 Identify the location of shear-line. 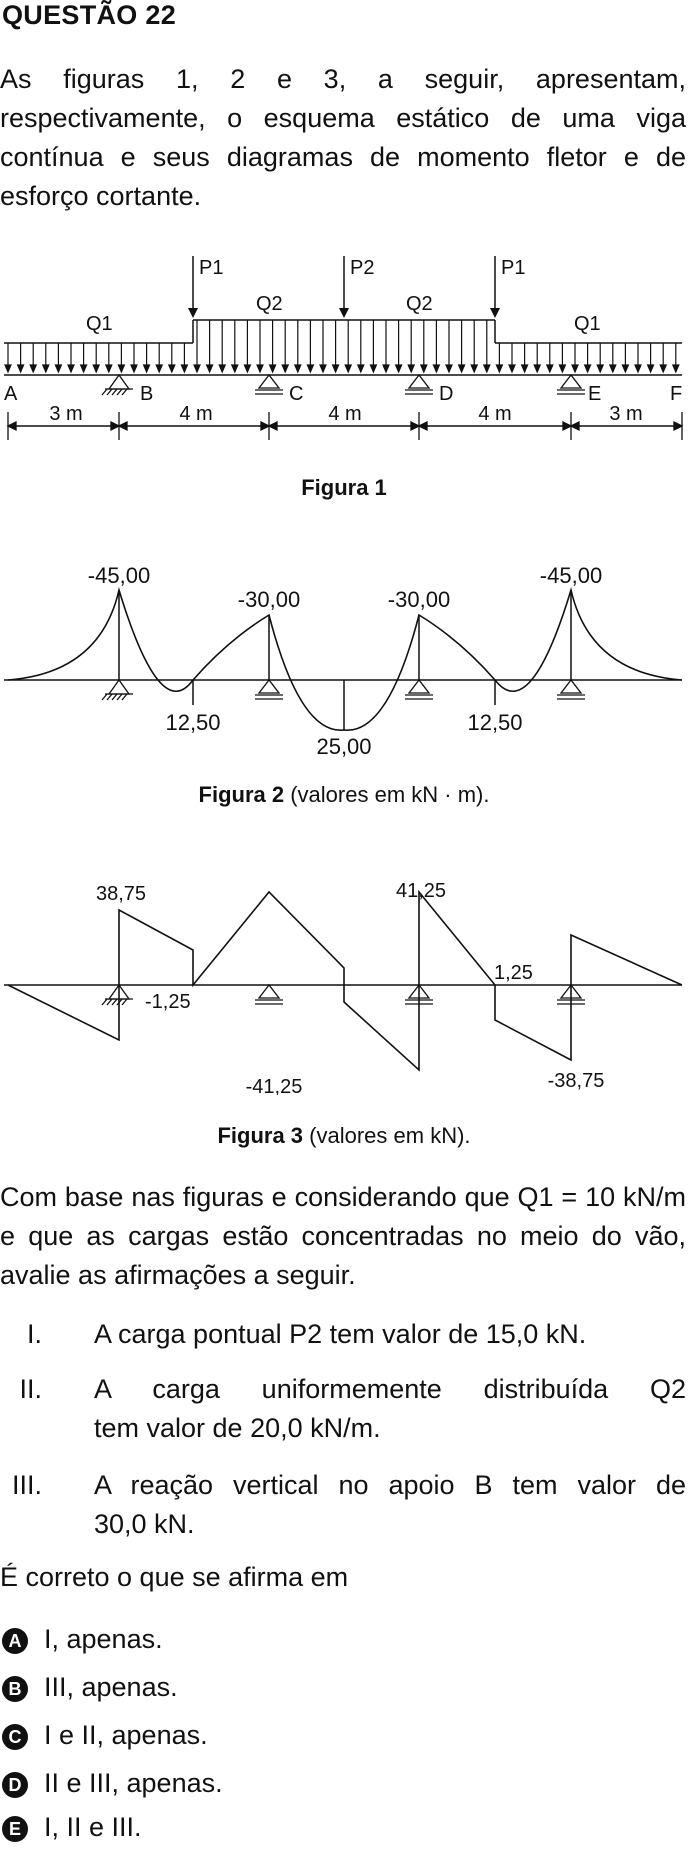
(345, 980).